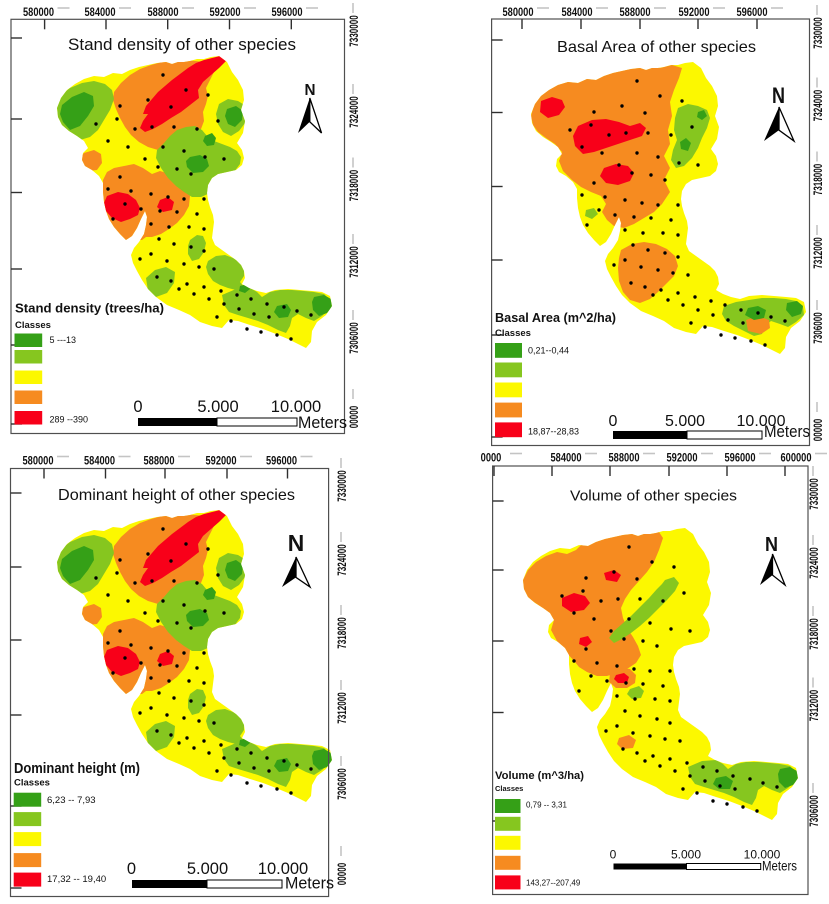 The image size is (829, 904). I want to click on svg-text: 0,79 -- 3,31, so click(546, 805).